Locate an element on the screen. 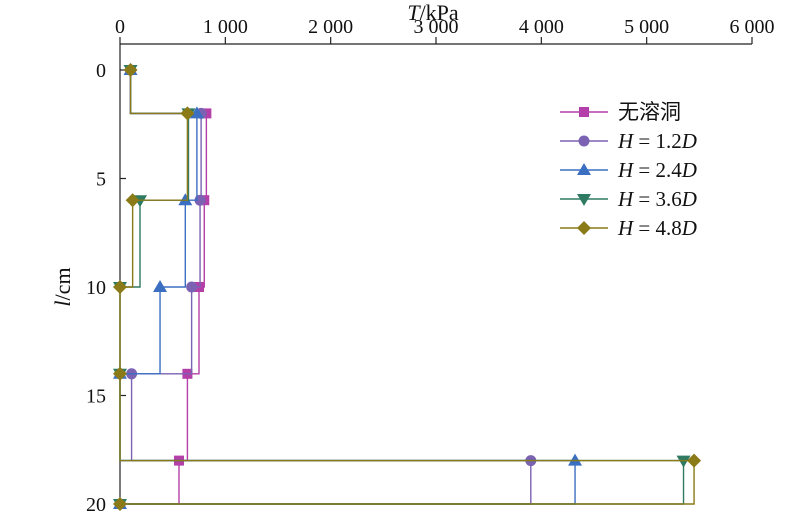 Image resolution: width=800 pixels, height=519 pixels. legend-label-part: = 3.6 is located at coordinates (657, 199).